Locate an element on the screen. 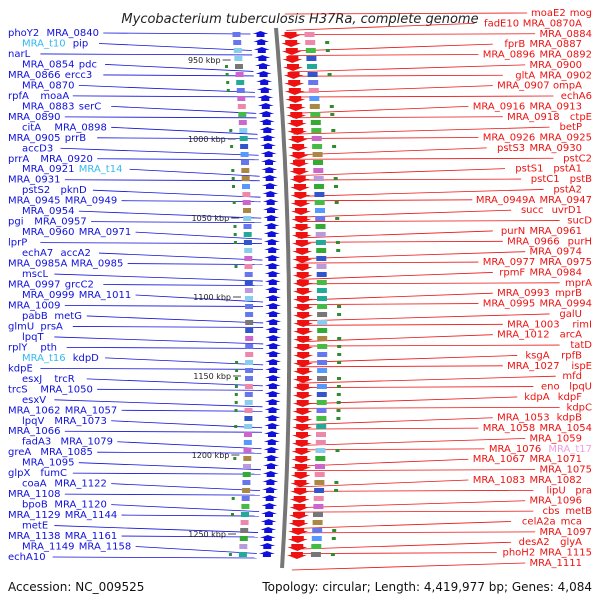 Image resolution: width=600 pixels, height=600 pixels. gene-label-mra-0931: MRA_0931 is located at coordinates (34, 180).